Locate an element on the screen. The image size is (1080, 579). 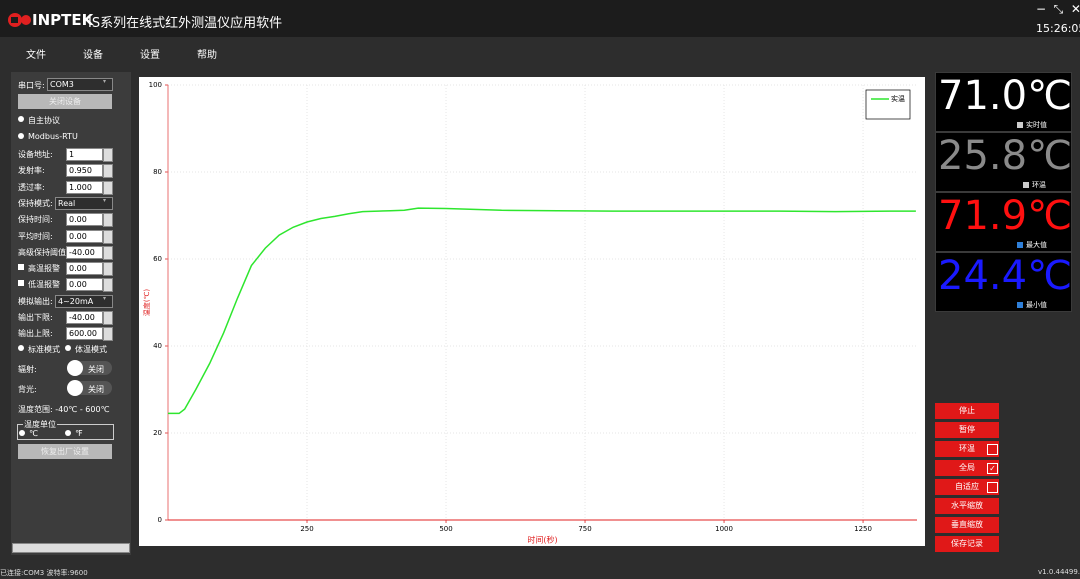
action-button: 环温 is located at coordinates (967, 449).